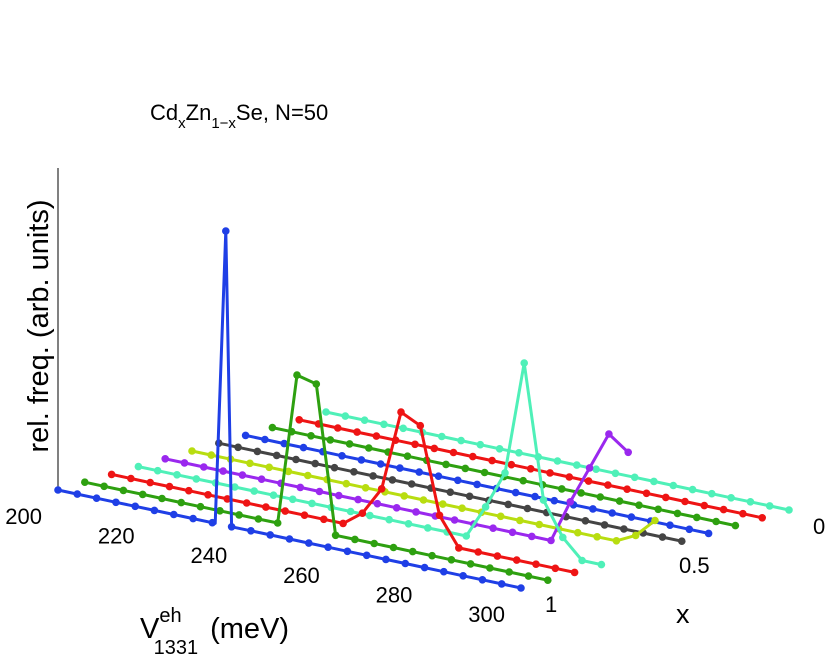 The image size is (830, 661). Describe the element at coordinates (486, 614) in the screenshot. I see `x-tick-label: 300` at that location.